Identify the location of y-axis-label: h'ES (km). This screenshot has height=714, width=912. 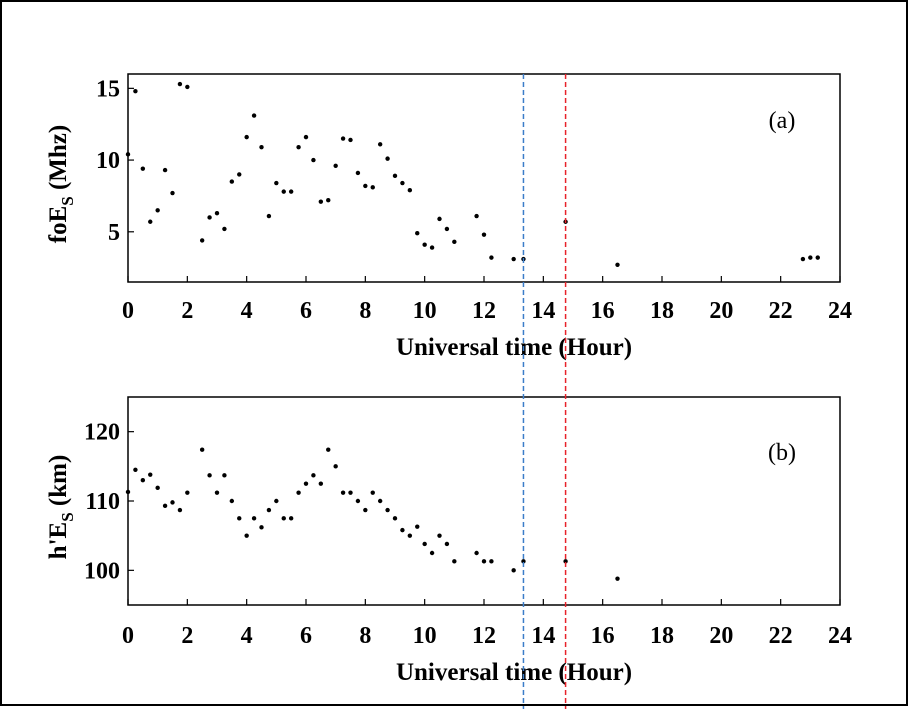
(61, 507).